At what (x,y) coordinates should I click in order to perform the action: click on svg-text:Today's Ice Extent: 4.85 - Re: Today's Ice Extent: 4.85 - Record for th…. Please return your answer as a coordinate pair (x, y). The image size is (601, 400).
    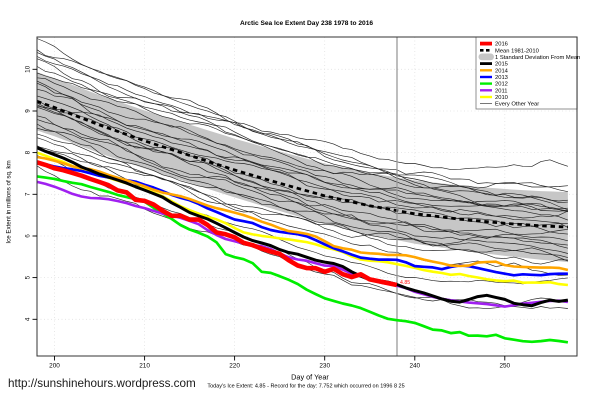
    Looking at the image, I should click on (305, 387).